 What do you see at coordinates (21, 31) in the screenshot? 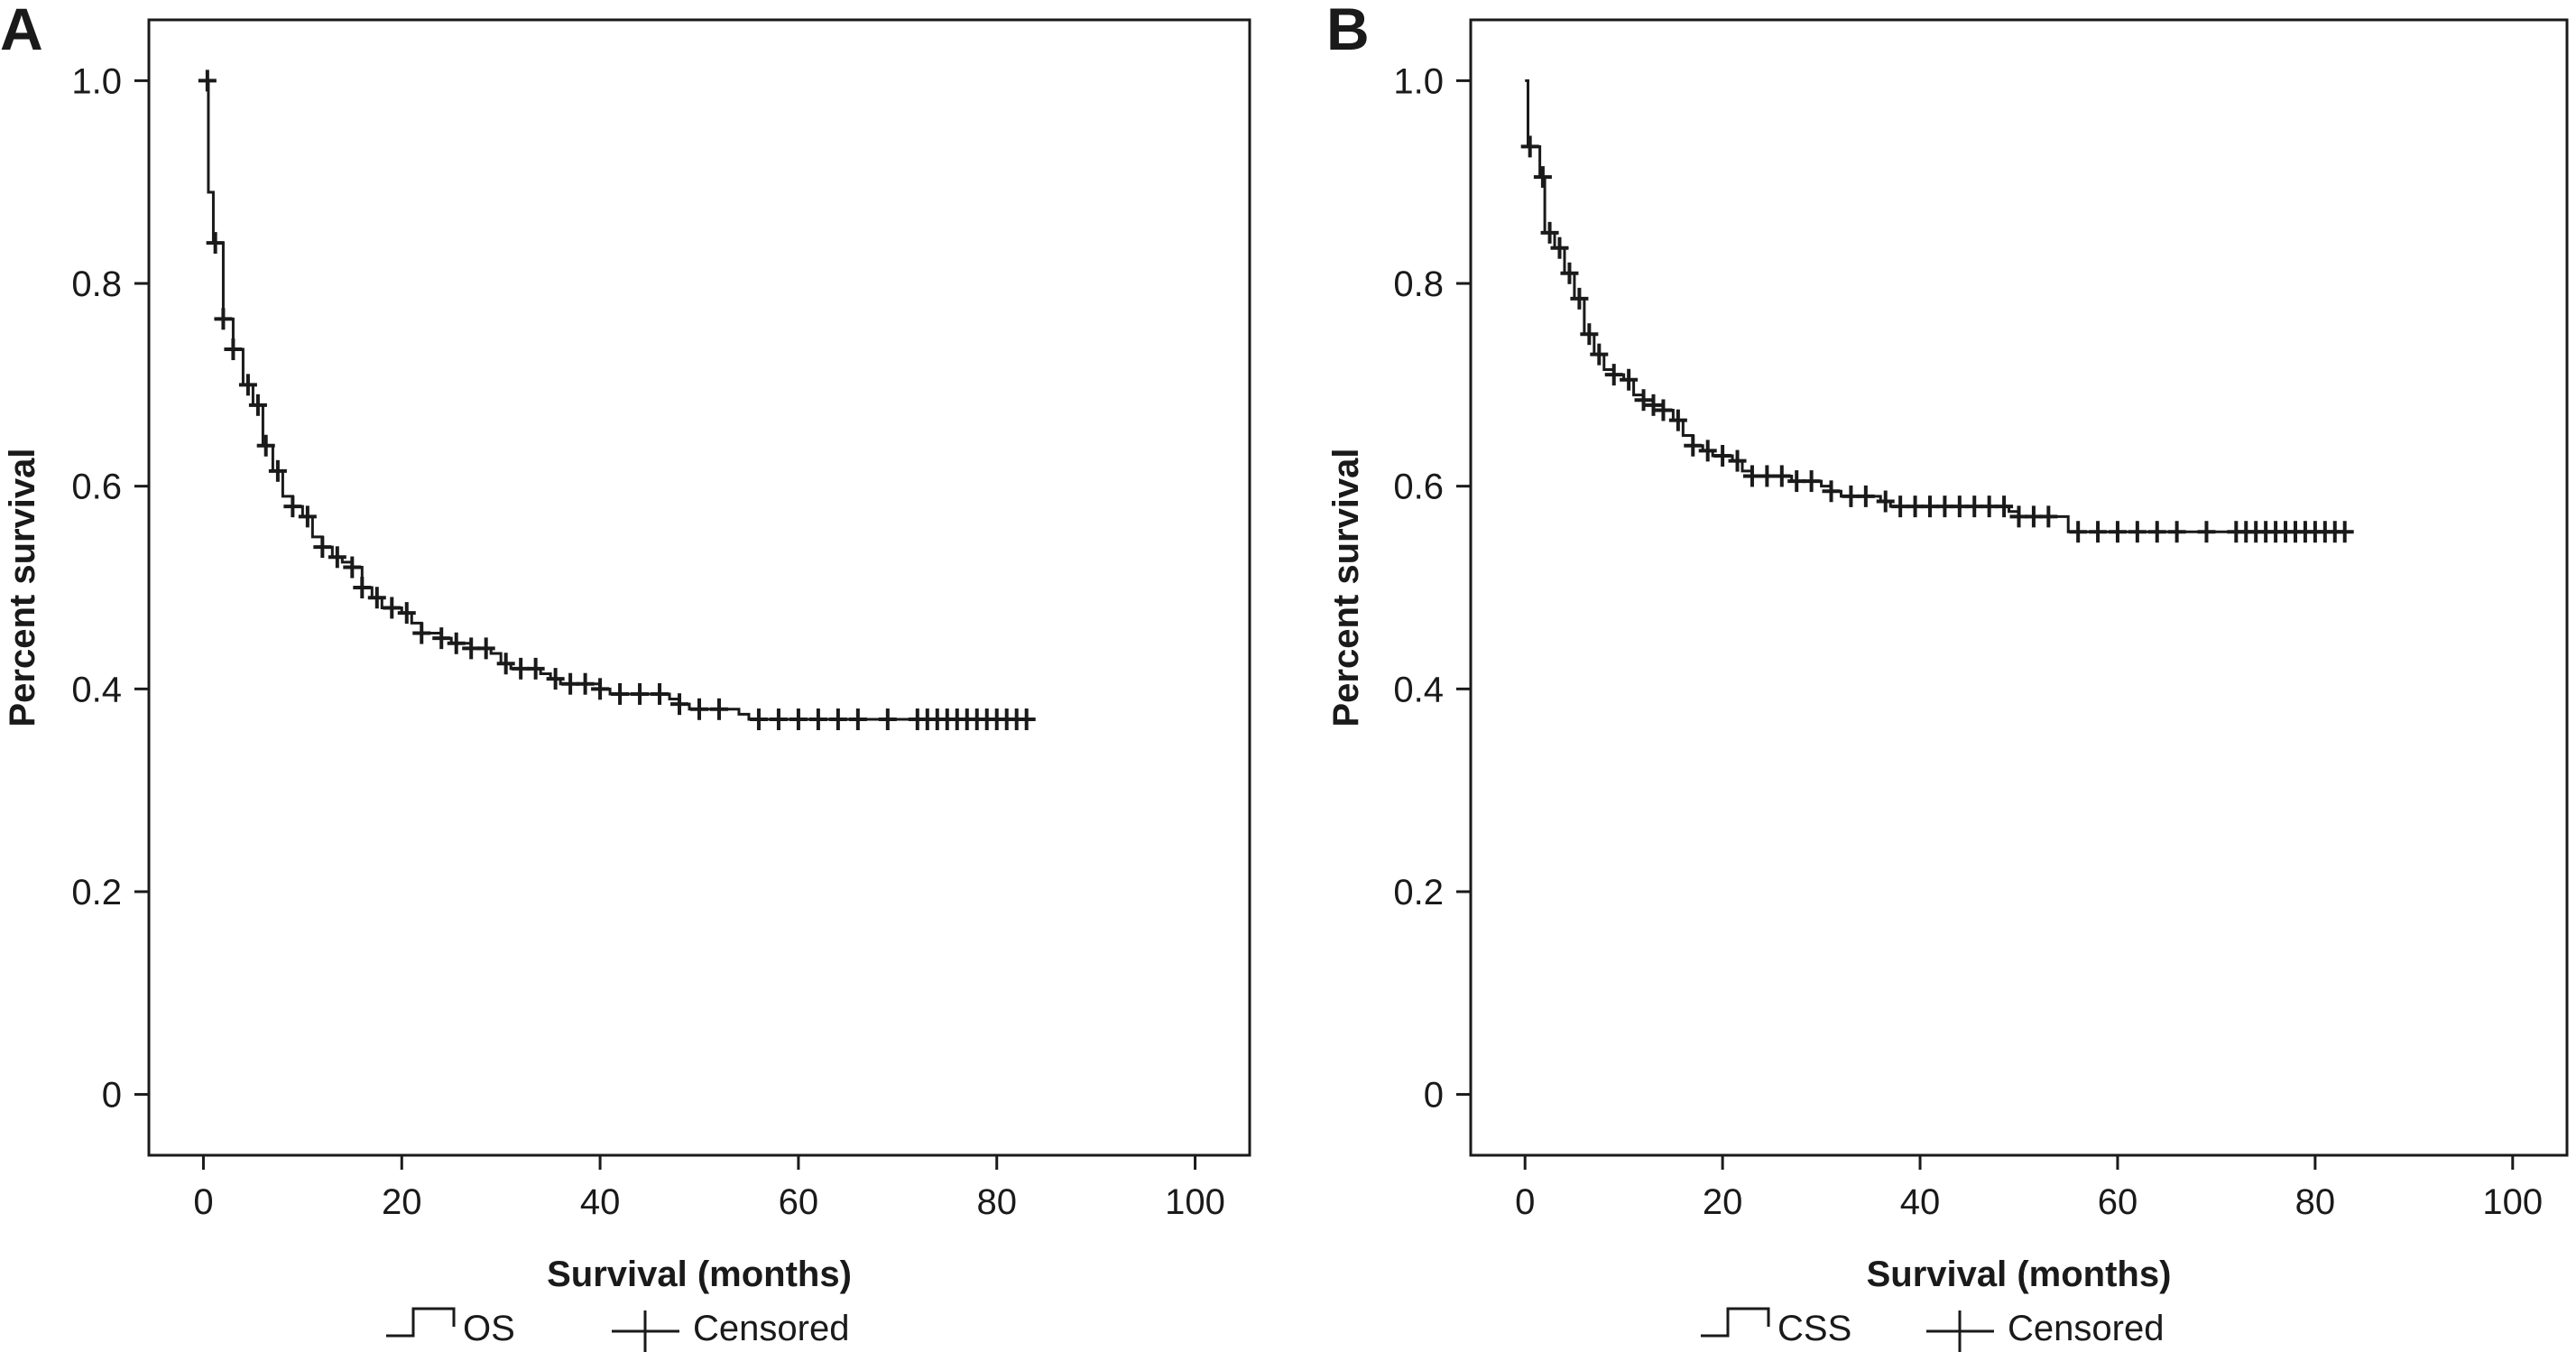
I see `panel-letter: A` at bounding box center [21, 31].